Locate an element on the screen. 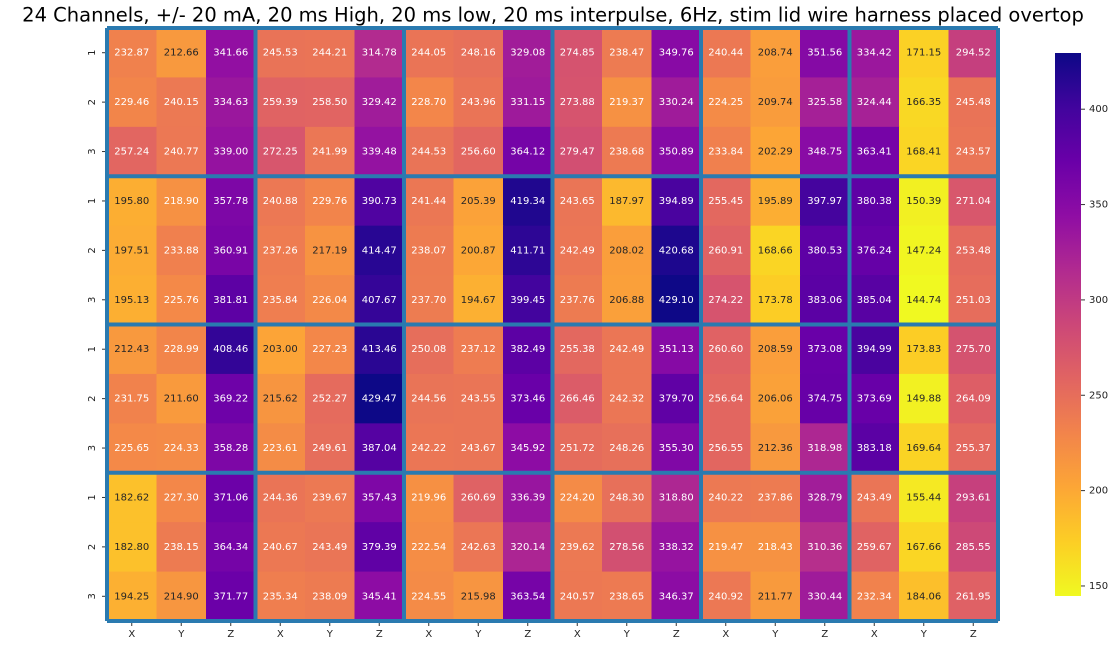 This screenshot has height=647, width=1115. cell-label: 328.79 is located at coordinates (824, 497).